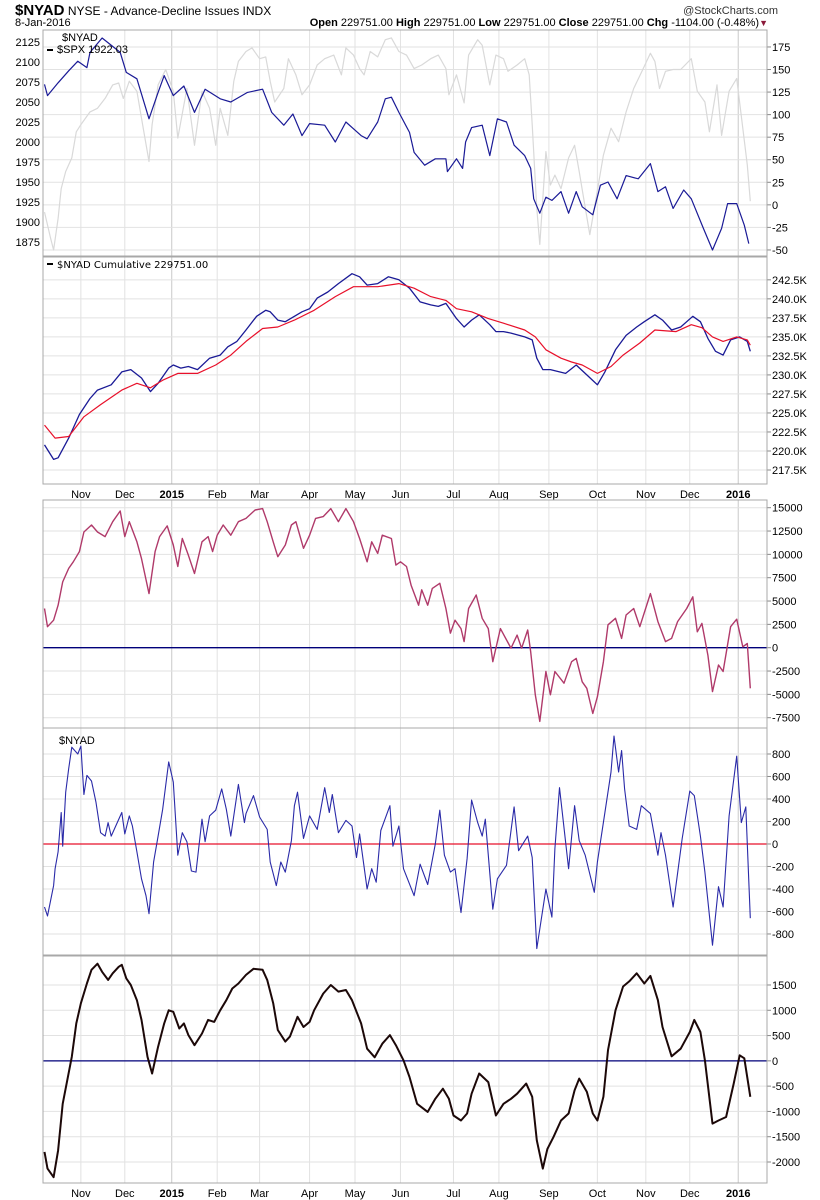  Describe the element at coordinates (28, 63) in the screenshot. I see `left-y-tick-label: 2100` at that location.